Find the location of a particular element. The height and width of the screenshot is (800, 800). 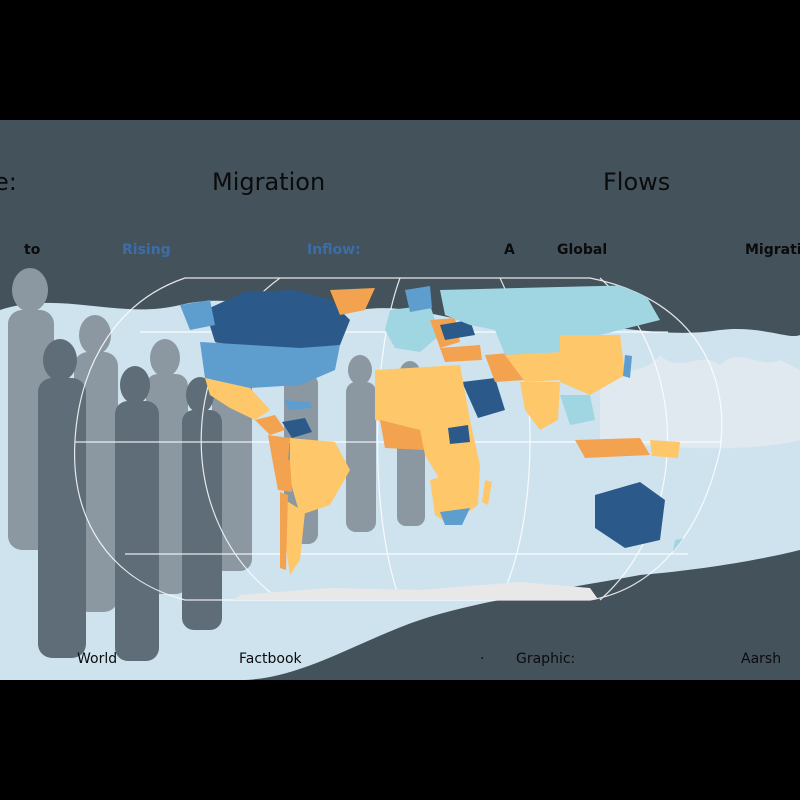

country-central-america is located at coordinates (270, 425).